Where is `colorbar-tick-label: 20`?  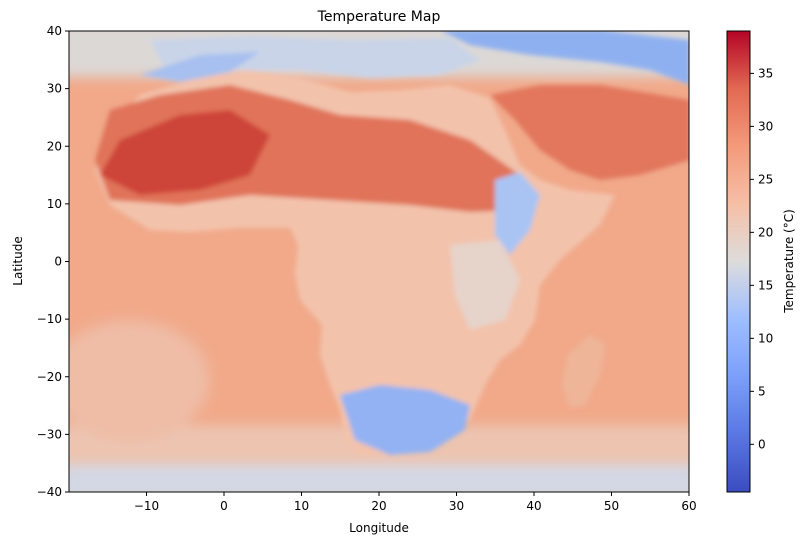 colorbar-tick-label: 20 is located at coordinates (765, 232).